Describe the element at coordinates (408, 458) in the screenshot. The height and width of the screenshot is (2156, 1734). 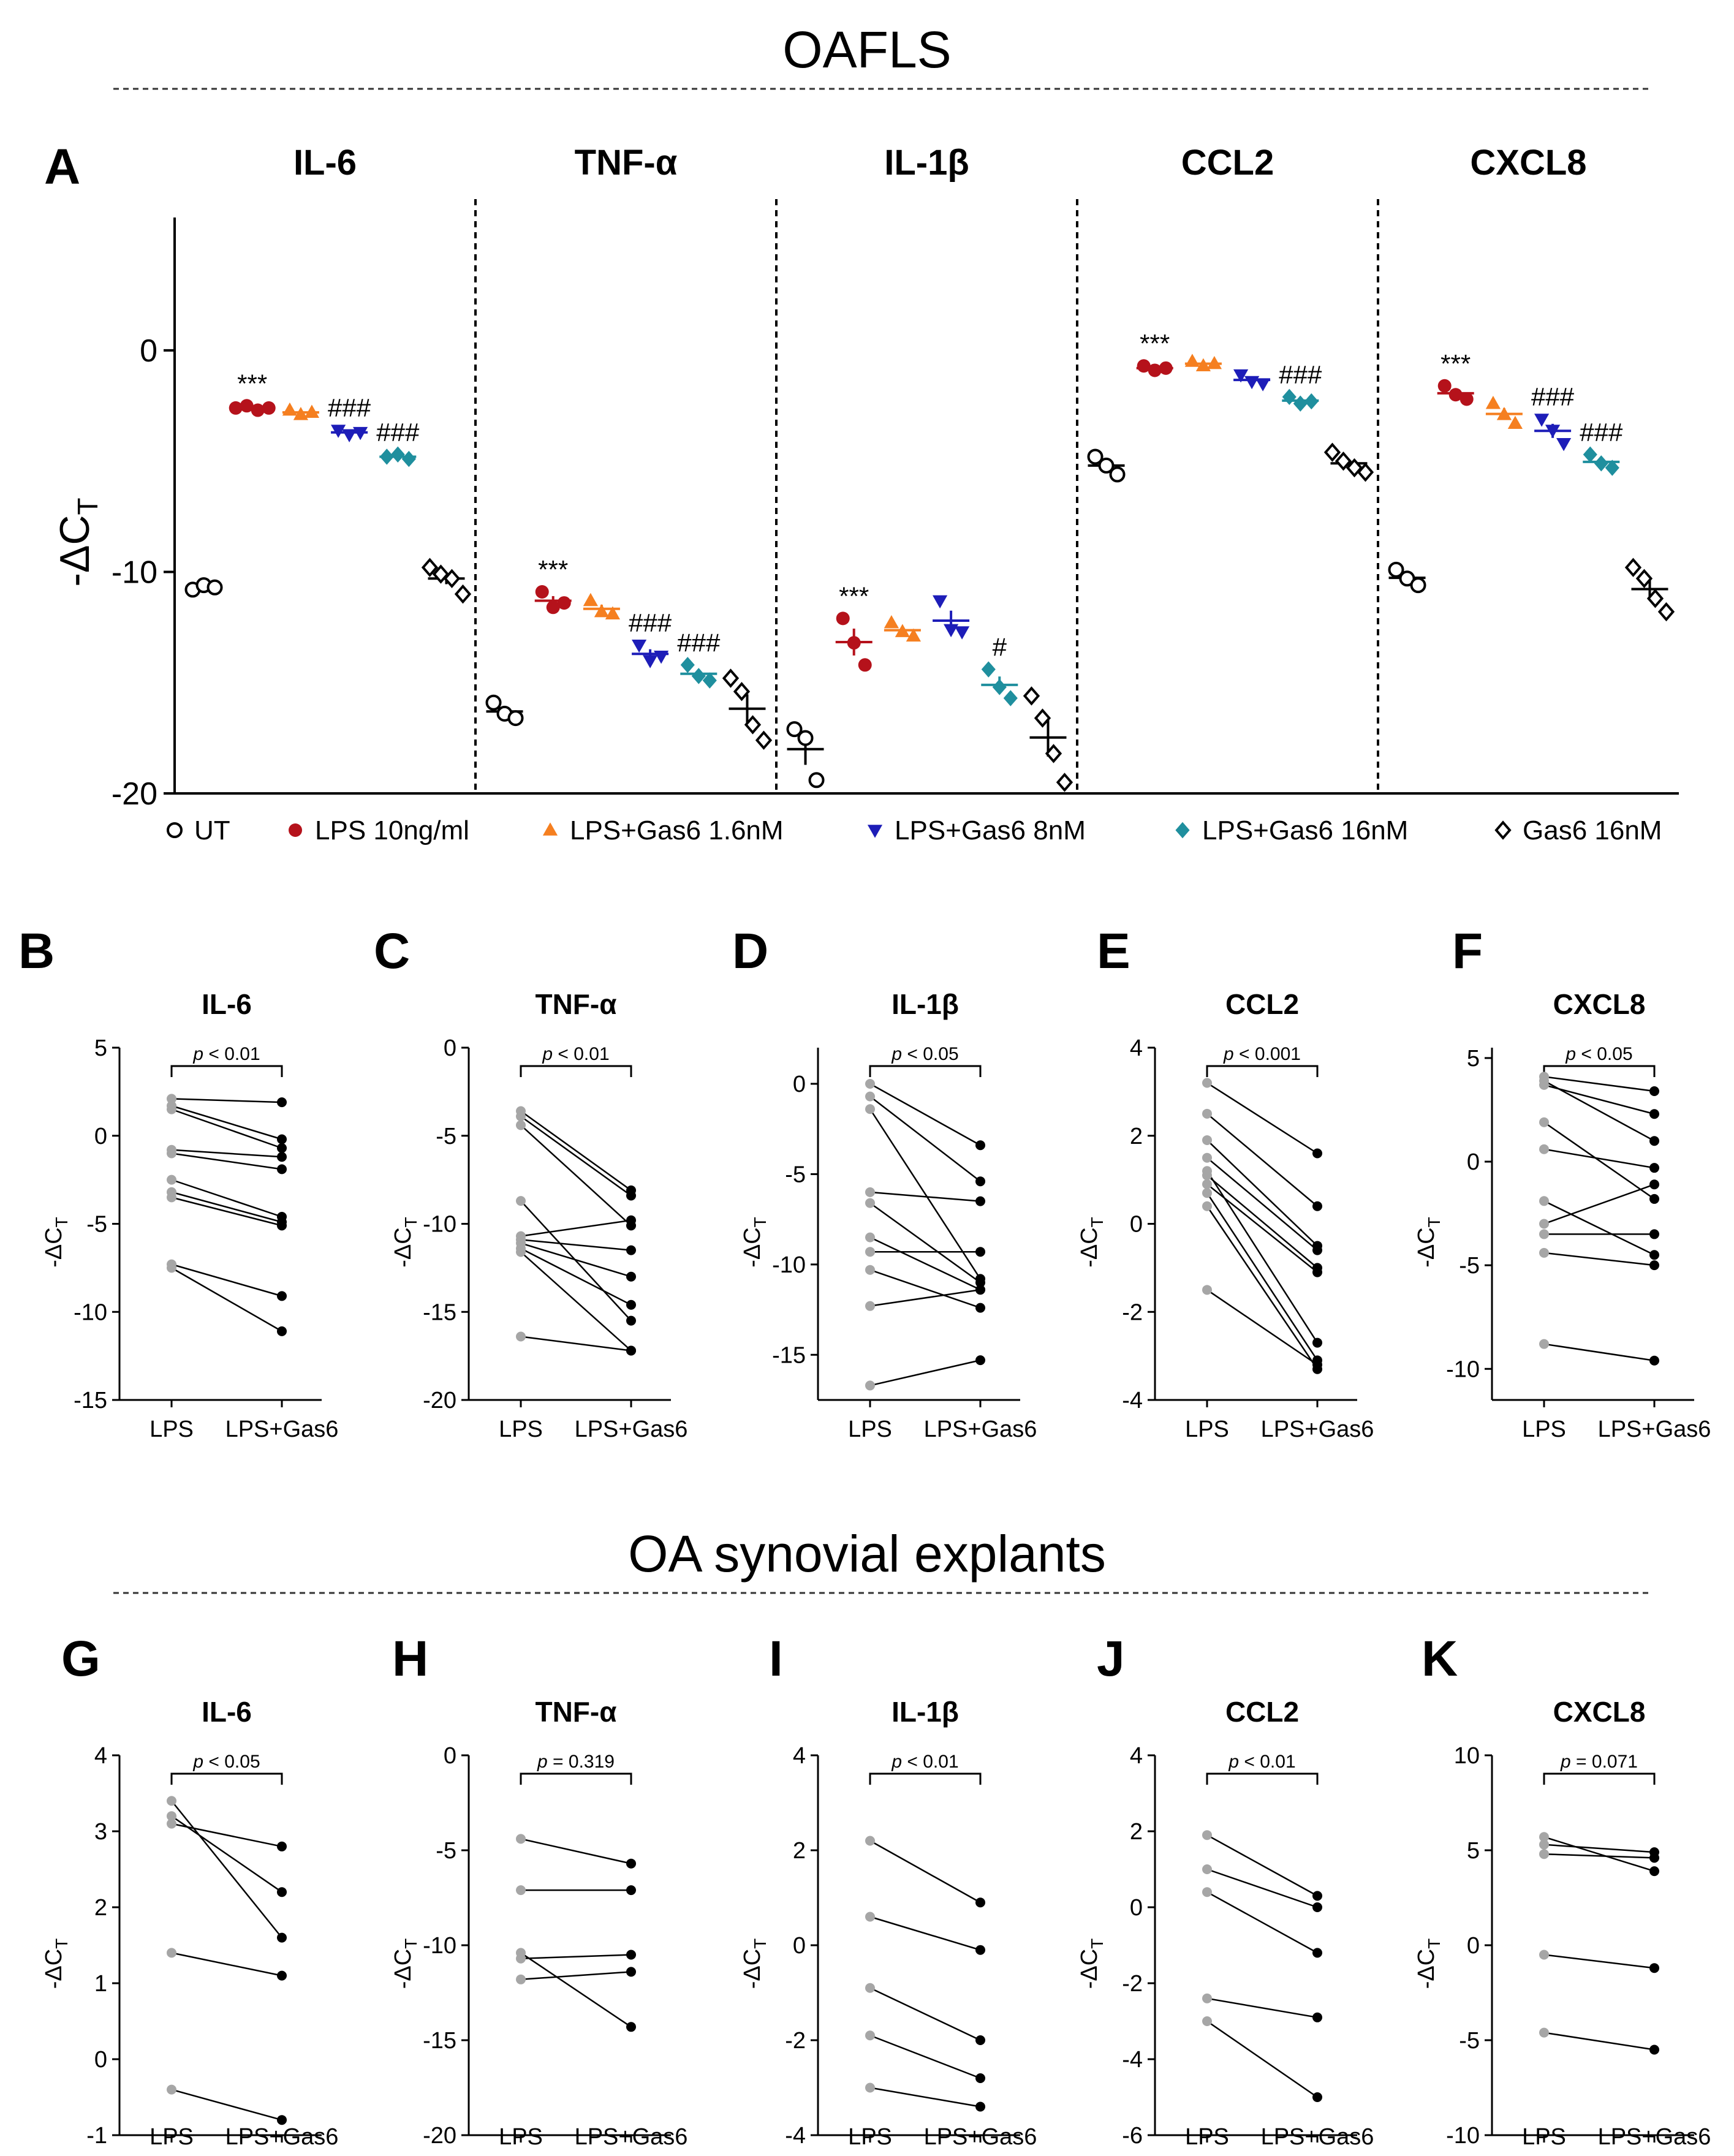
I see `panel-a-point-il-6-lps16nm` at that location.